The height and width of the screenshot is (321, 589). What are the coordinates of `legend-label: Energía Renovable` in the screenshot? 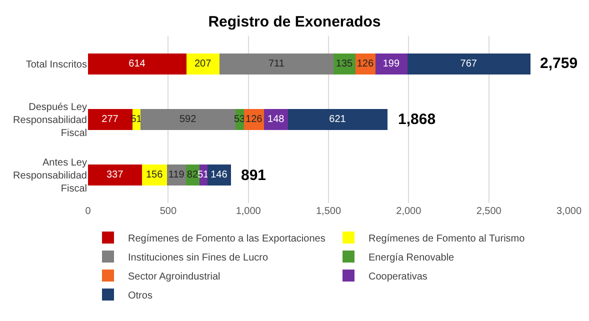 It's located at (411, 258).